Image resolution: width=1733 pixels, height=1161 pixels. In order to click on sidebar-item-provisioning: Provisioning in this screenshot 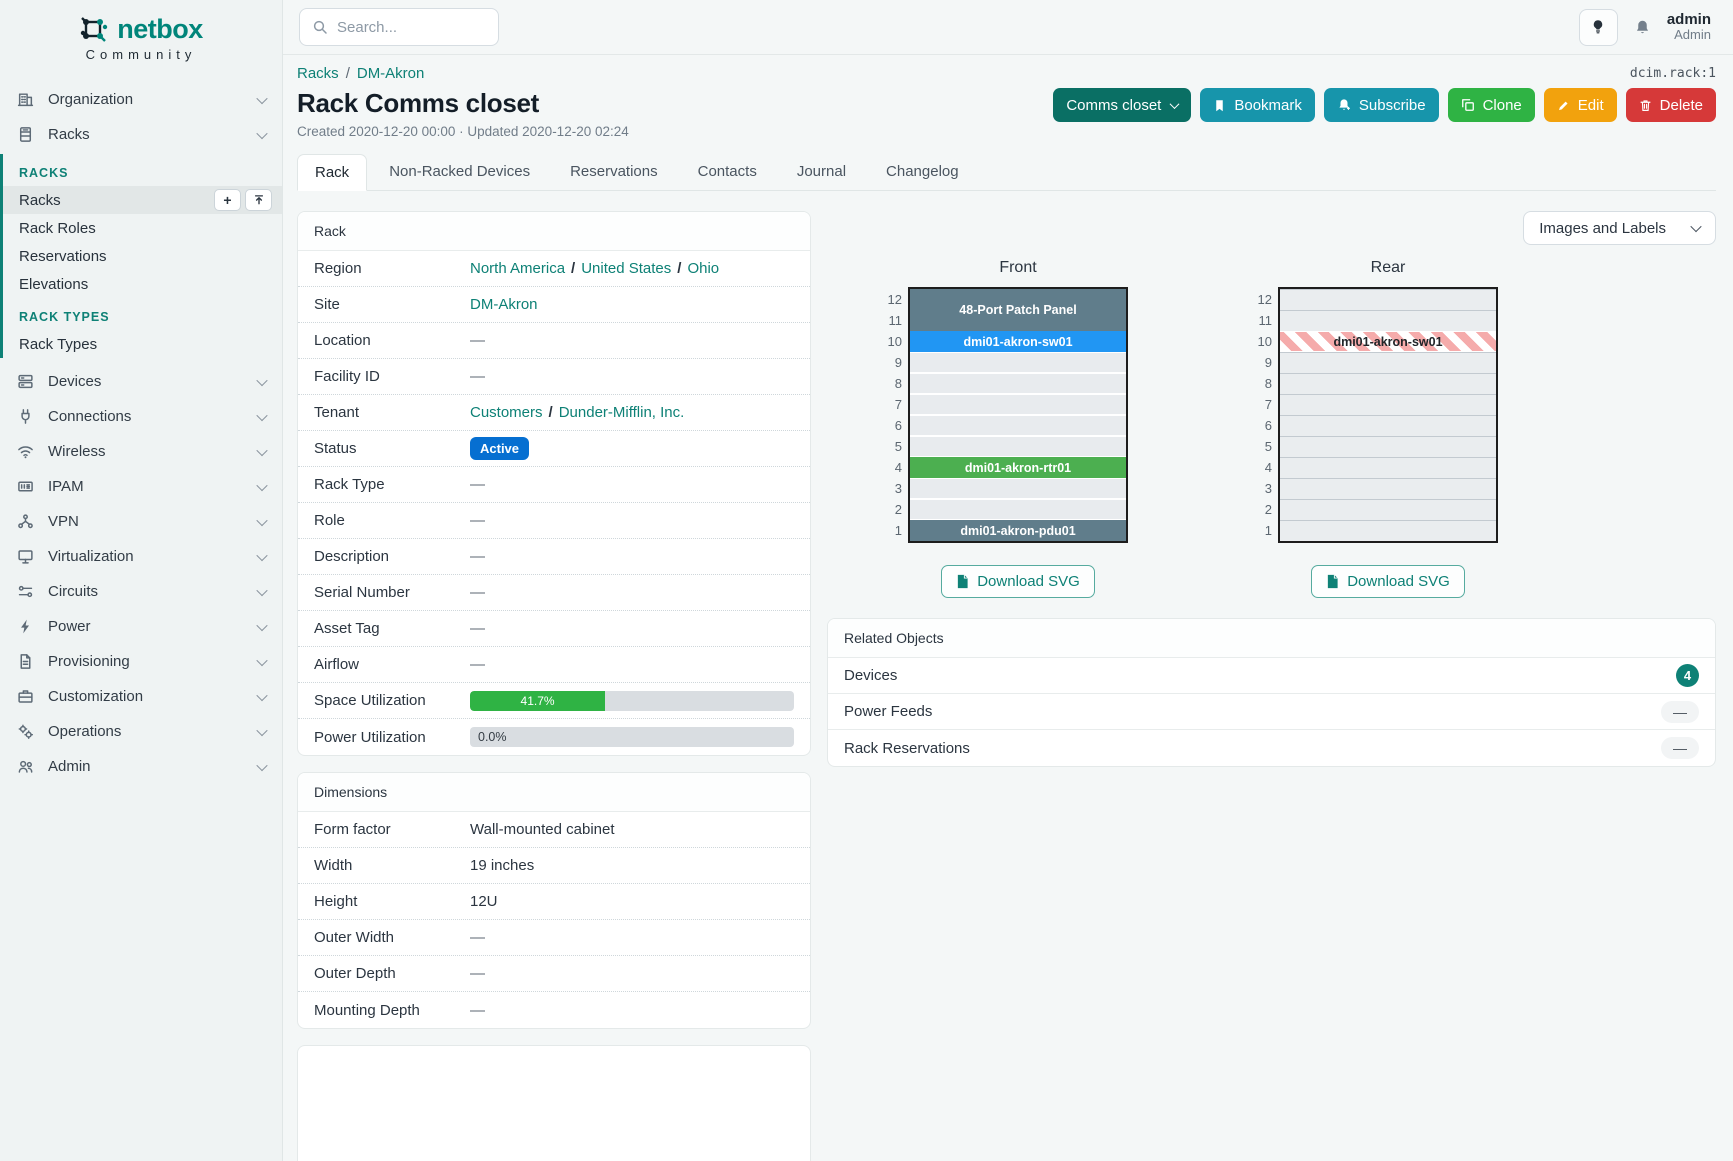, I will do `click(141, 661)`.